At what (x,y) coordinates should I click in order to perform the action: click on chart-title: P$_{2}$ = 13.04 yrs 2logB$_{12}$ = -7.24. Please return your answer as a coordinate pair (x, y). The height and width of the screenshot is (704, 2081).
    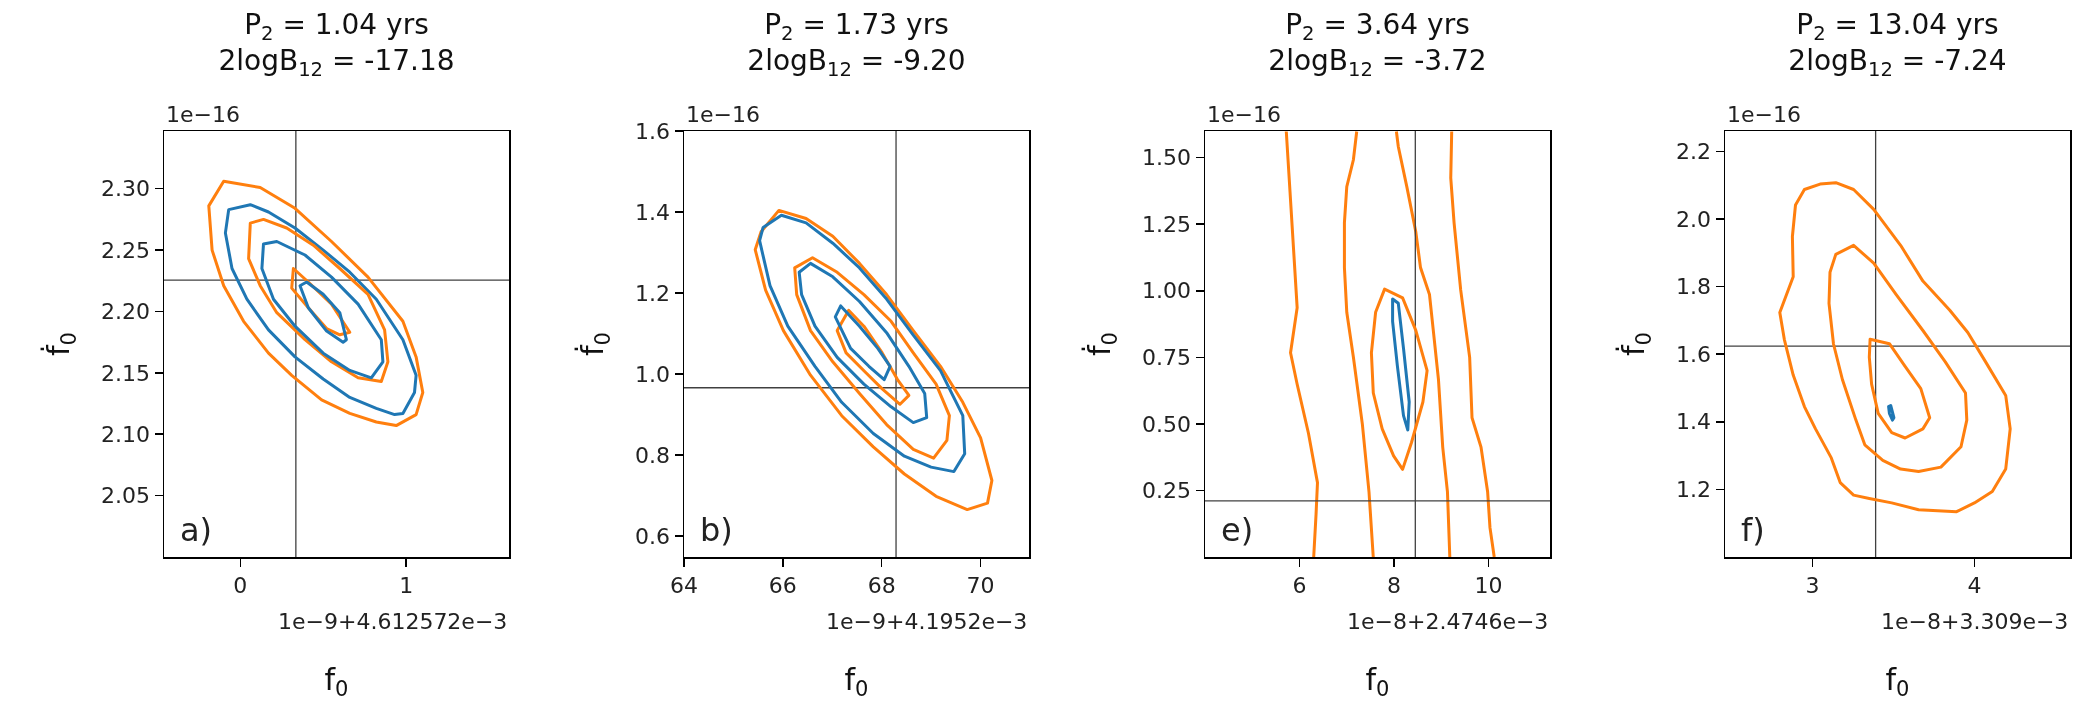
    Looking at the image, I should click on (1897, 44).